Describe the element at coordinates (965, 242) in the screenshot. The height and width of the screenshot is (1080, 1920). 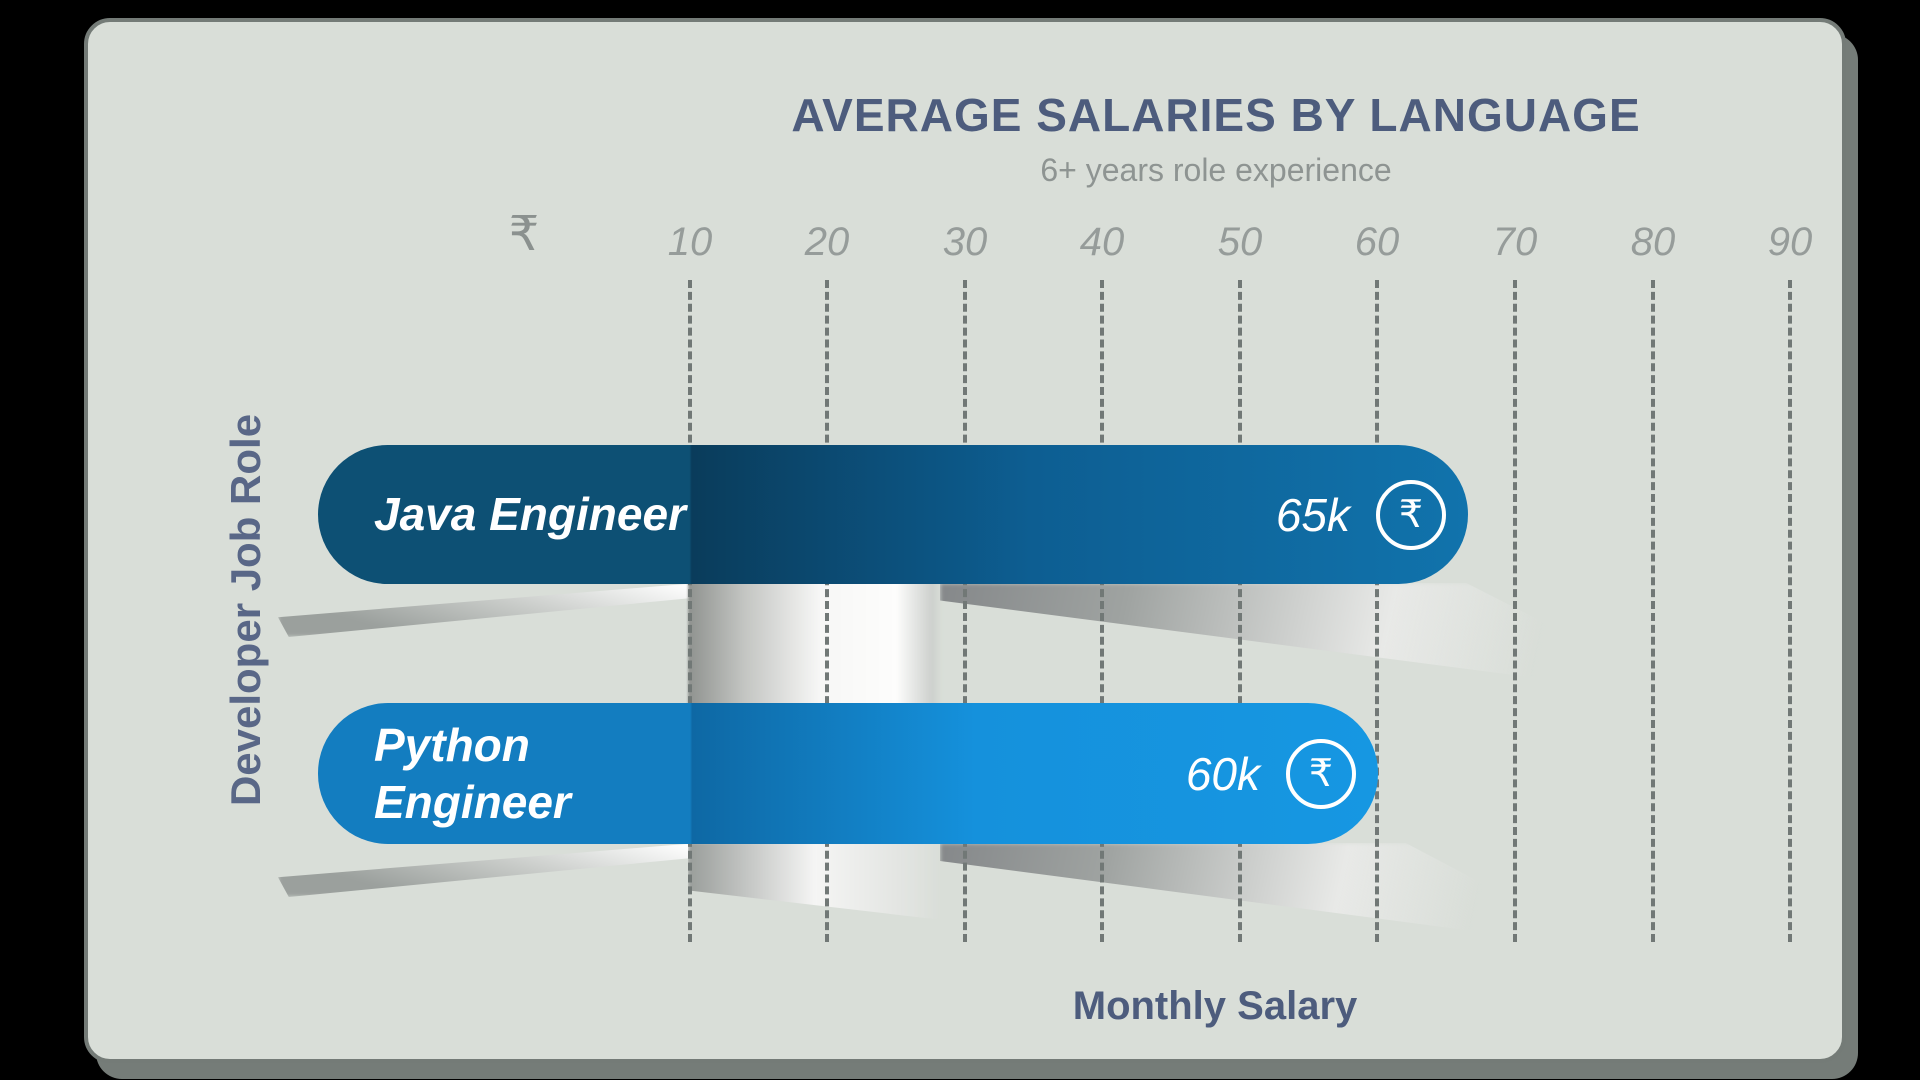
I see `x-tick-30: 30` at that location.